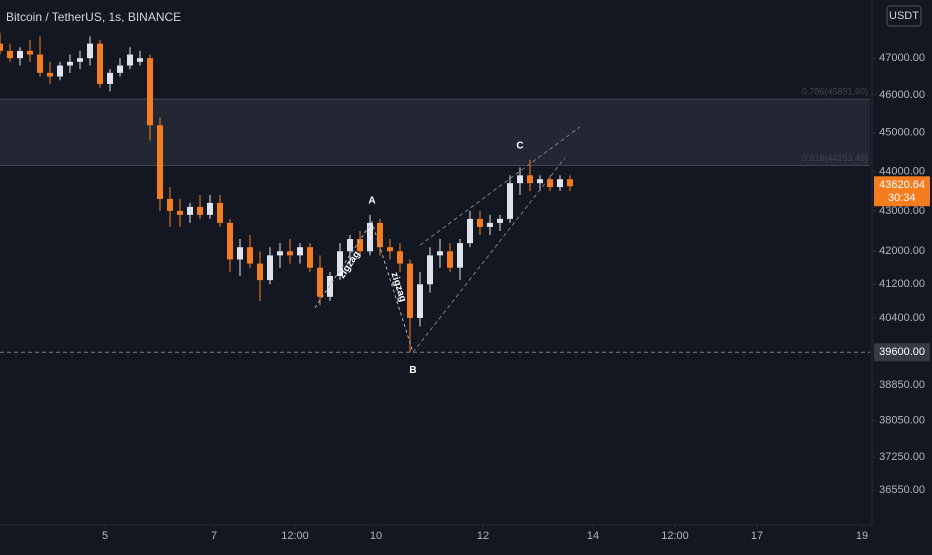  Describe the element at coordinates (902, 318) in the screenshot. I see `y-tick-label: 40400.00` at that location.